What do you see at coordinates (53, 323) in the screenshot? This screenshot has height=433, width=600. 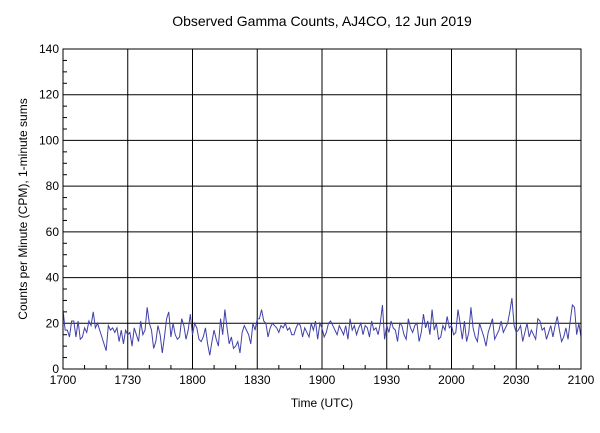 I see `y-tick-label: 20` at bounding box center [53, 323].